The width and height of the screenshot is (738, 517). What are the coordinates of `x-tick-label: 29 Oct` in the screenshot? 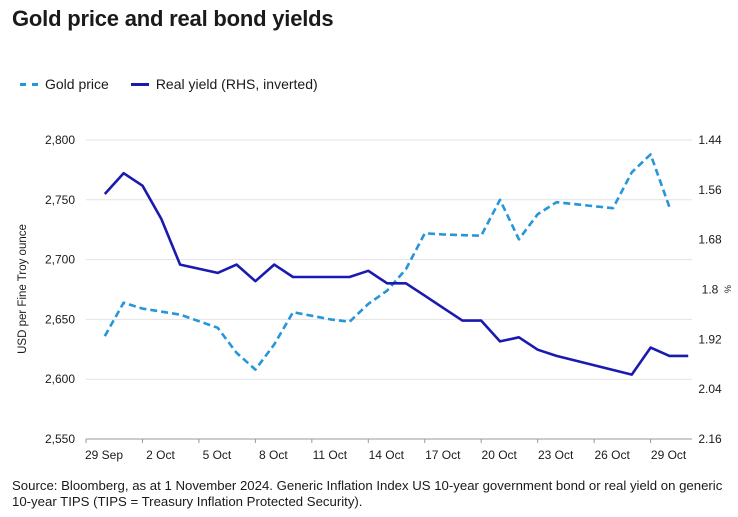 It's located at (669, 455).